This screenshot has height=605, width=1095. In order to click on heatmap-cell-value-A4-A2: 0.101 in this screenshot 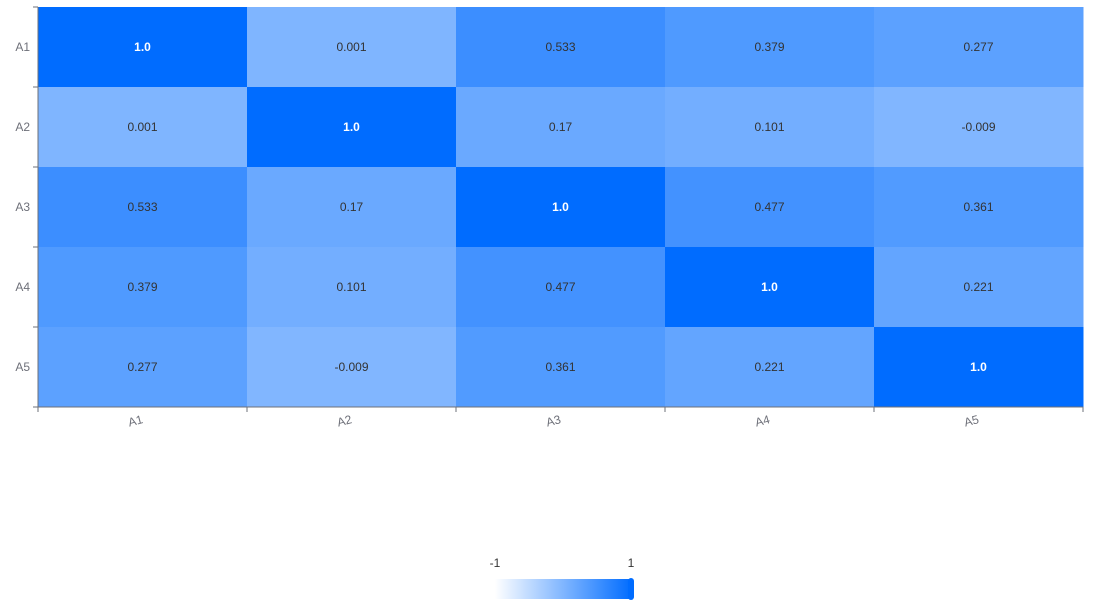, I will do `click(351, 287)`.